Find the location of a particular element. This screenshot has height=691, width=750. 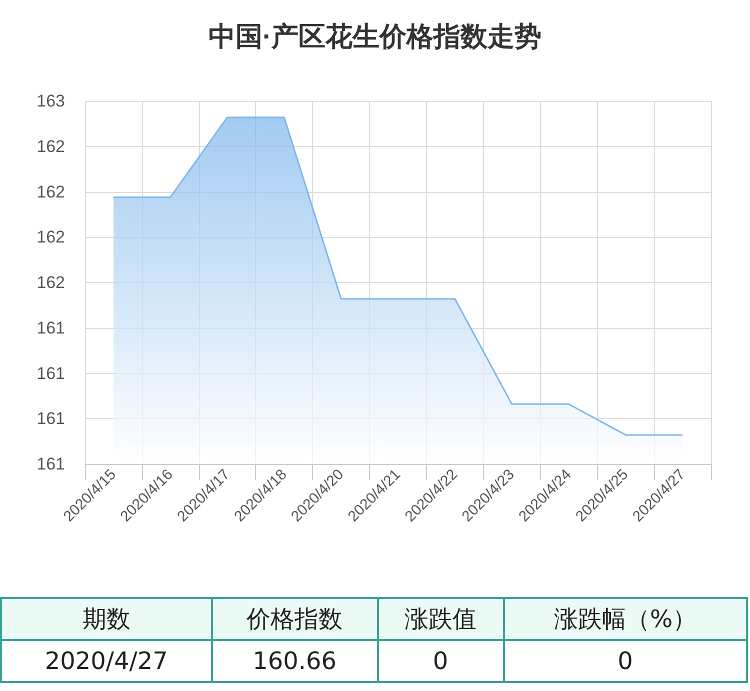

chart-title: 中国·产区花生价格指数走势 is located at coordinates (375, 37).